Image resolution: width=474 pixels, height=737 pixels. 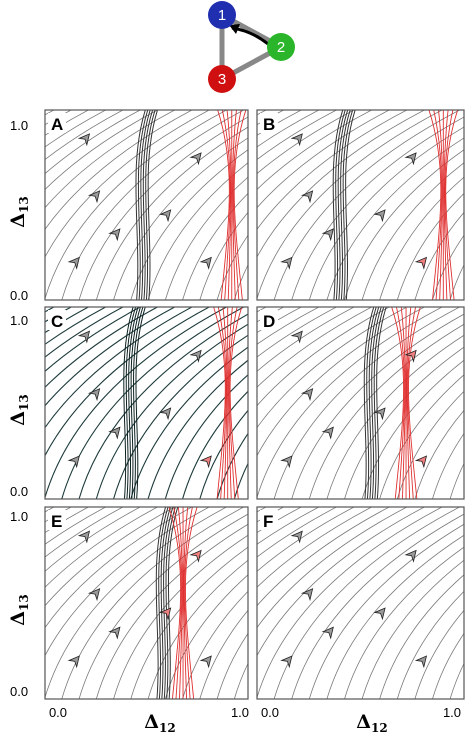 I want to click on y-axis-label-row1: Δ13, so click(x=19, y=211).